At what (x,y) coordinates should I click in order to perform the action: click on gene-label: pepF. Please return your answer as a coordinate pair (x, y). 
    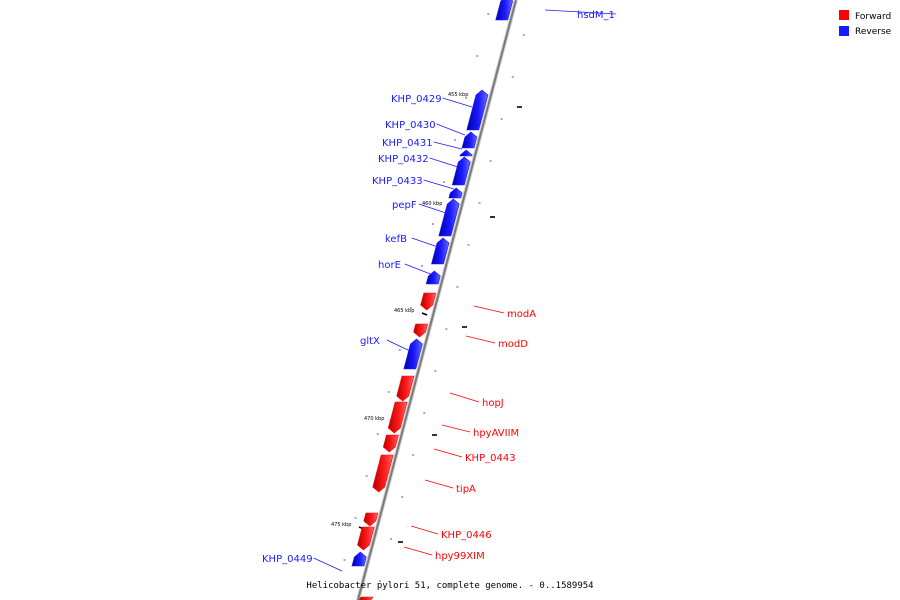
    Looking at the image, I should click on (404, 205).